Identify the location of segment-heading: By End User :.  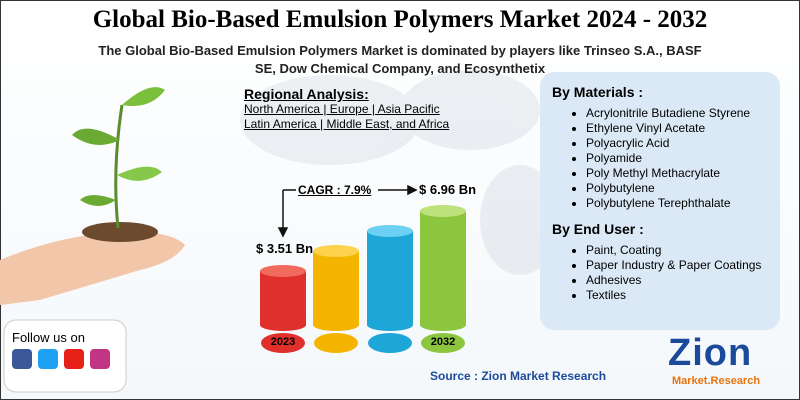
(598, 229).